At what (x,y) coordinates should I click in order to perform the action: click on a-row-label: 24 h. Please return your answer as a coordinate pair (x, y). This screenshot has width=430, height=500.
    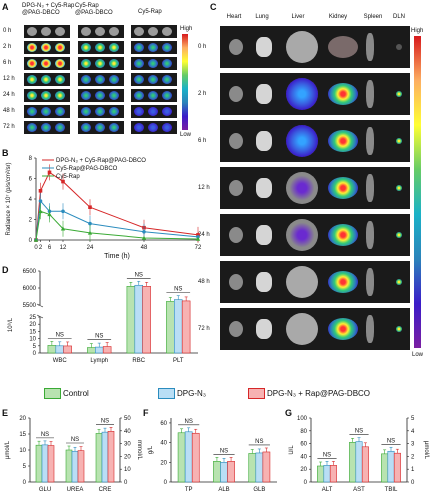
    Looking at the image, I should click on (9, 95).